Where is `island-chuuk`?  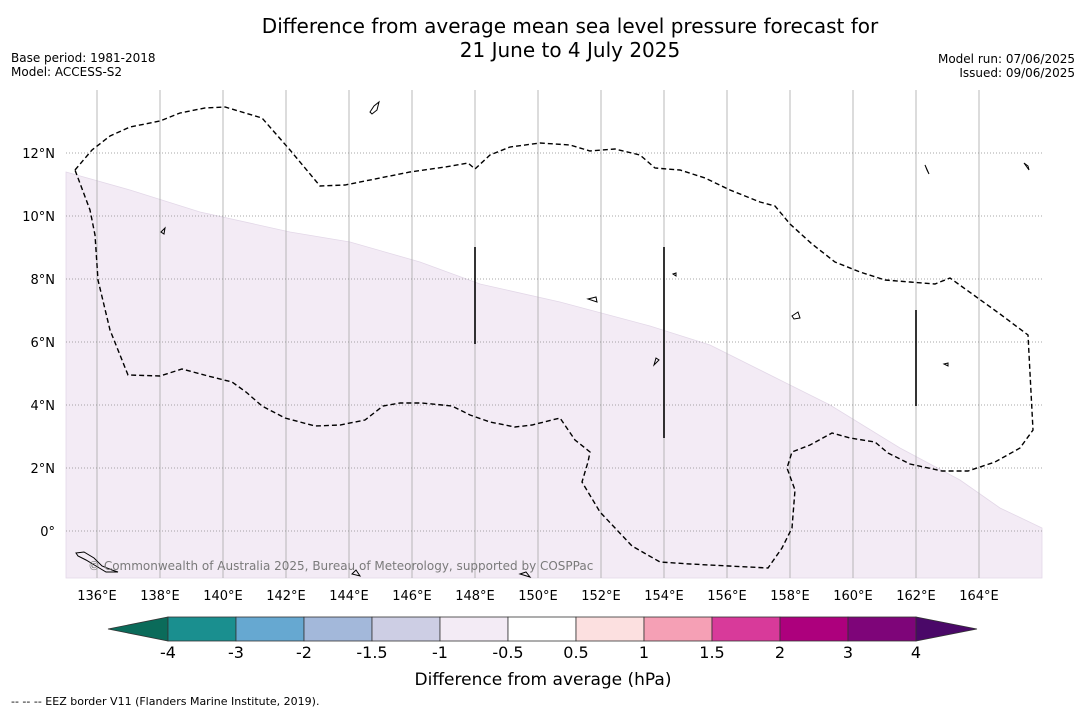
island-chuuk is located at coordinates (592, 299).